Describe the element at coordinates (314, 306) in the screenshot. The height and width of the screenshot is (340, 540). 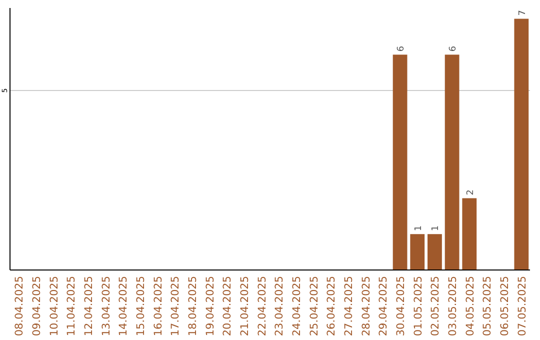
I see `x-tick-label: 25.04.2025` at that location.